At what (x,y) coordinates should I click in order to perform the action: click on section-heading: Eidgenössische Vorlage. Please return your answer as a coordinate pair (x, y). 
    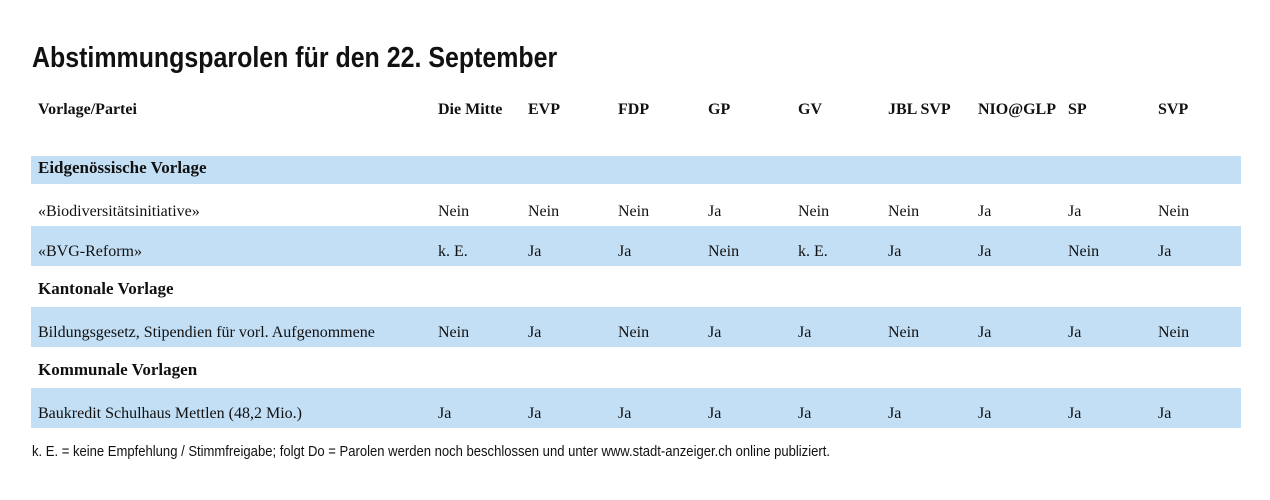
    Looking at the image, I should click on (635, 170).